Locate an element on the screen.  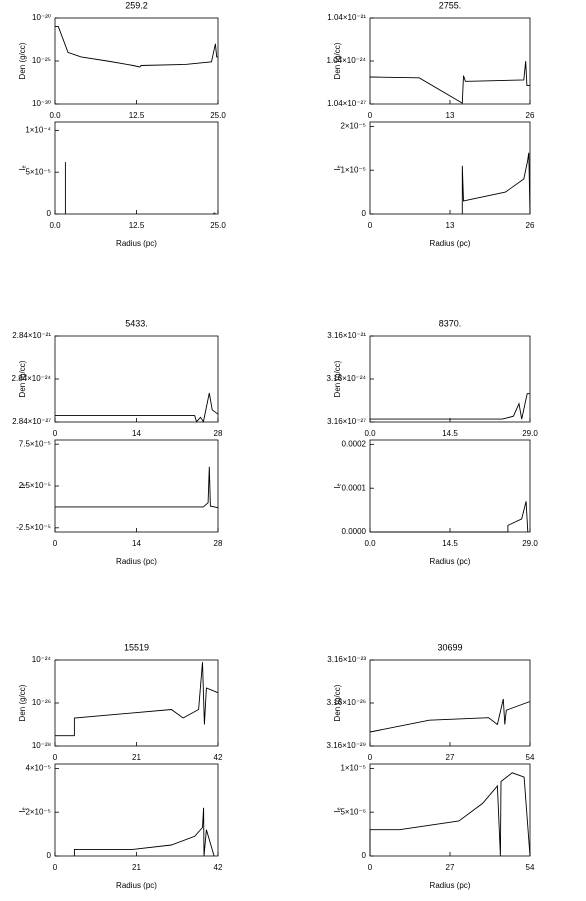
y-tick-label: 1×10⁻⁴ is located at coordinates (38, 129).